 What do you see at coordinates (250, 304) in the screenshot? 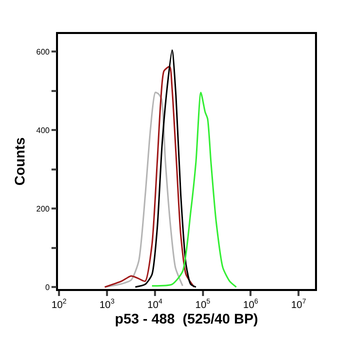
I see `x-tick-label: 10$^{6}$` at bounding box center [250, 304].